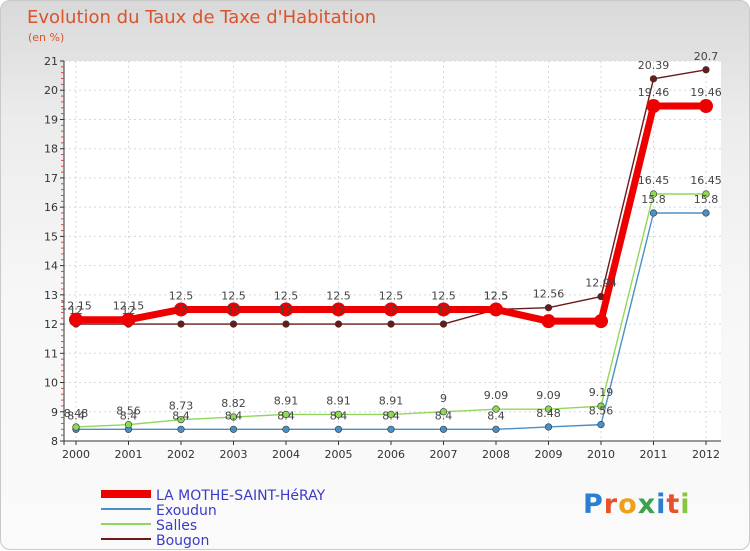  What do you see at coordinates (76, 454) in the screenshot?
I see `x-tick-label: 2000` at bounding box center [76, 454].